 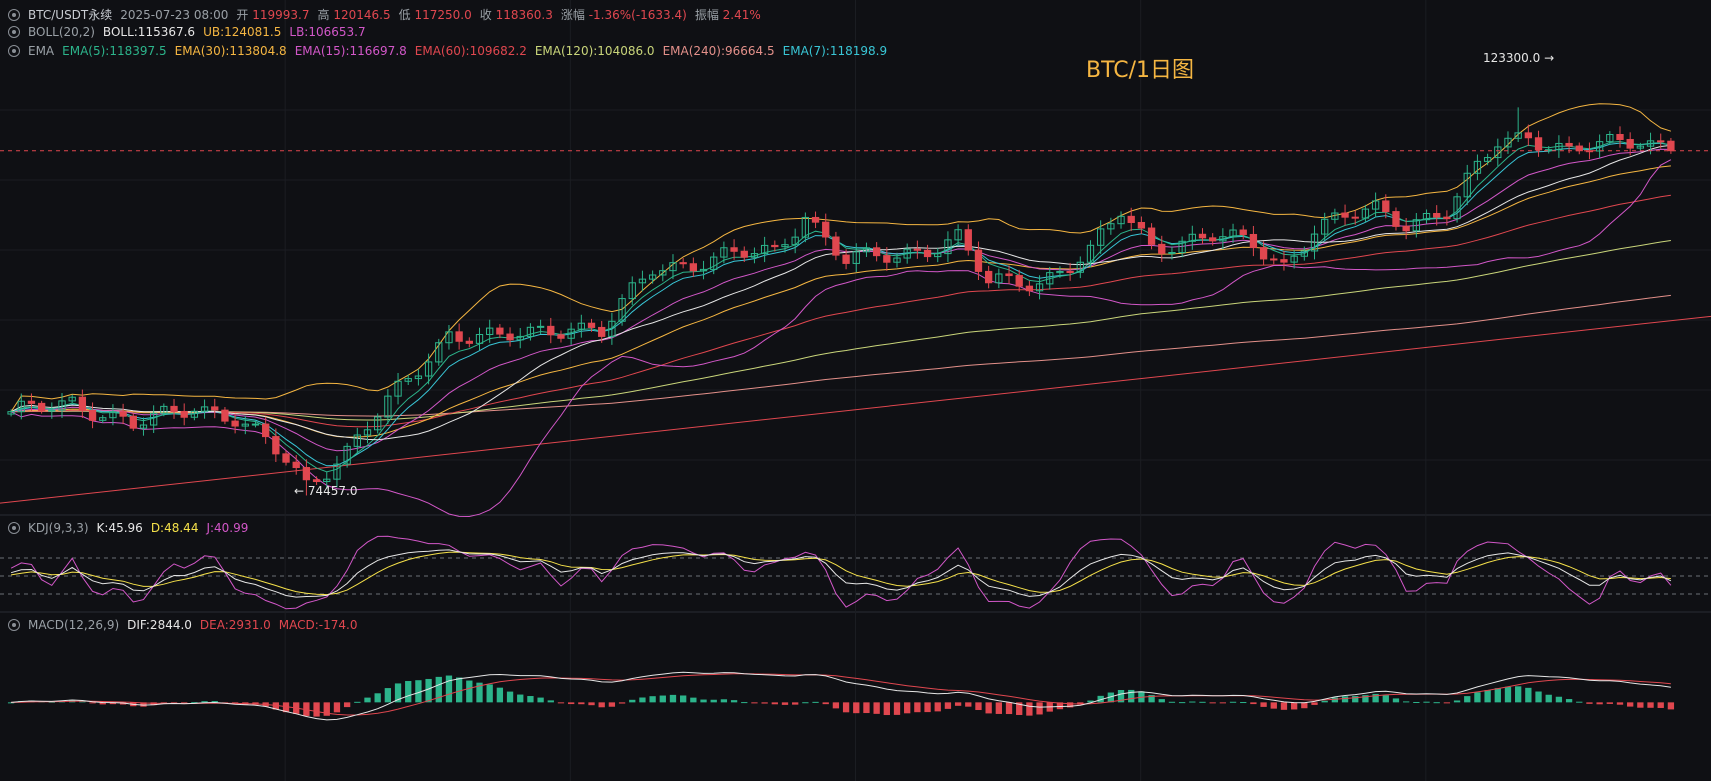 What do you see at coordinates (58, 528) in the screenshot?
I see `kdj-name: KDJ(9,3,3)` at bounding box center [58, 528].